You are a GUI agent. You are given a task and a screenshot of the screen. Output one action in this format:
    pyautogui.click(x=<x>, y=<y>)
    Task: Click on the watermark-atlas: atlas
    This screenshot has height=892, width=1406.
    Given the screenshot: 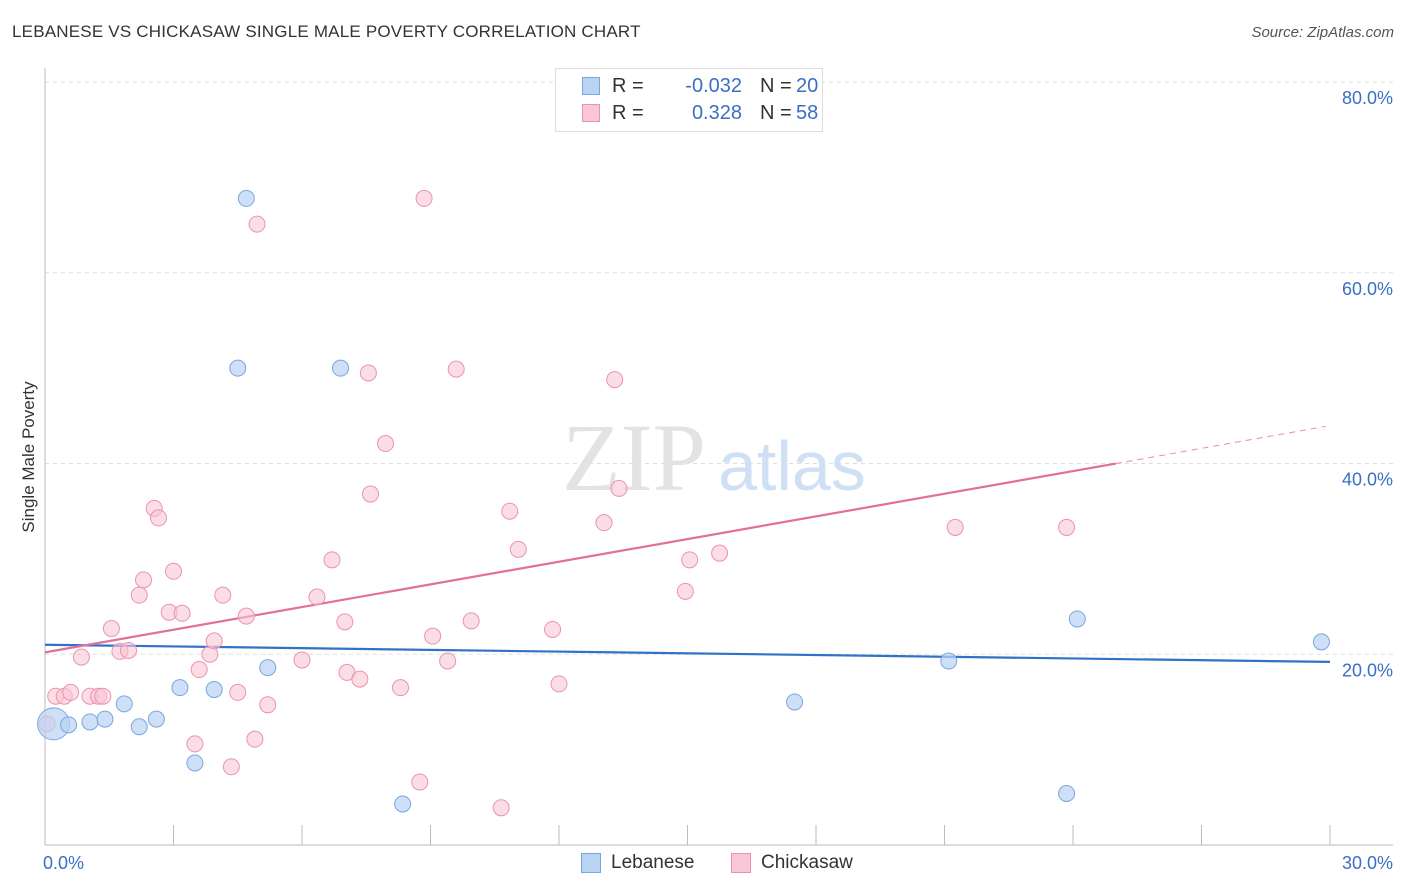 What is the action you would take?
    pyautogui.click(x=792, y=466)
    